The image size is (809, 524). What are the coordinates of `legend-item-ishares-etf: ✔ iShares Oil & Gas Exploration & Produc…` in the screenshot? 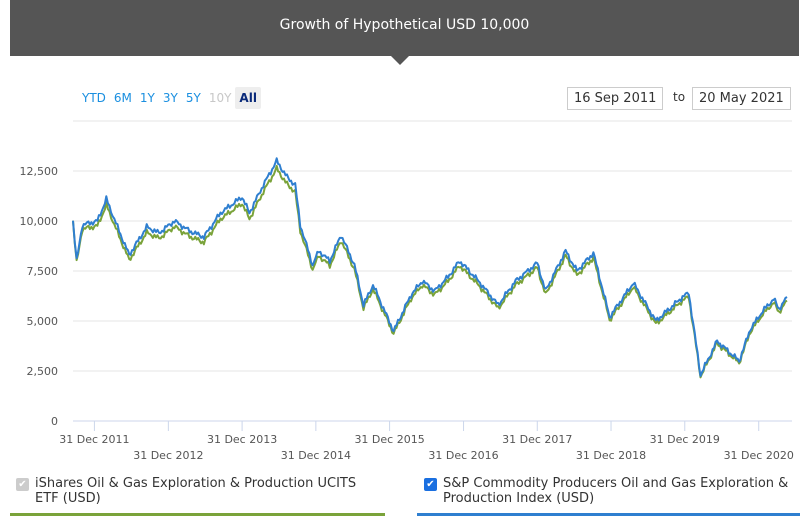 It's located at (196, 491).